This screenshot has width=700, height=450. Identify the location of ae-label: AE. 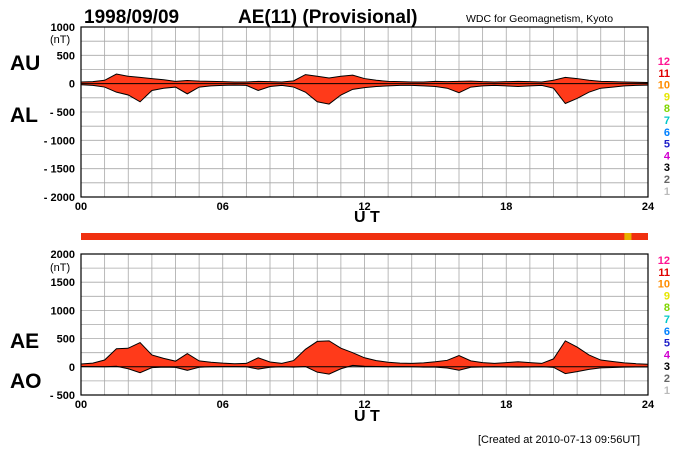
(24, 341).